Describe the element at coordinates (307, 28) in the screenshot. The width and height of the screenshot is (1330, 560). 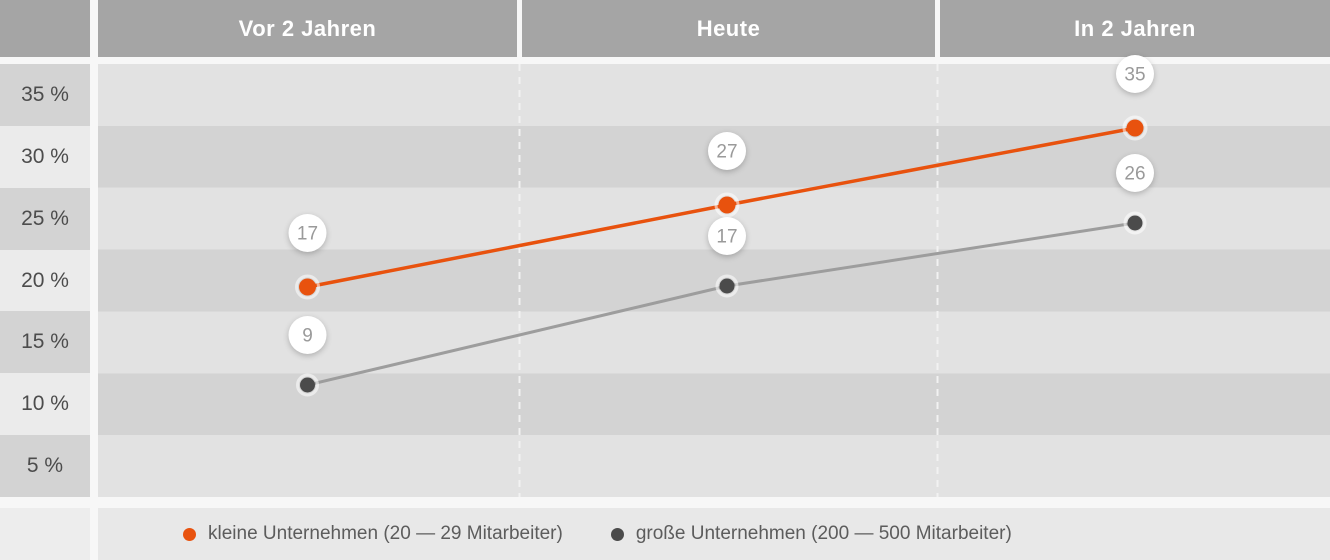
I see `column-header-vor-2-jahren: Vor 2 Jahren` at that location.